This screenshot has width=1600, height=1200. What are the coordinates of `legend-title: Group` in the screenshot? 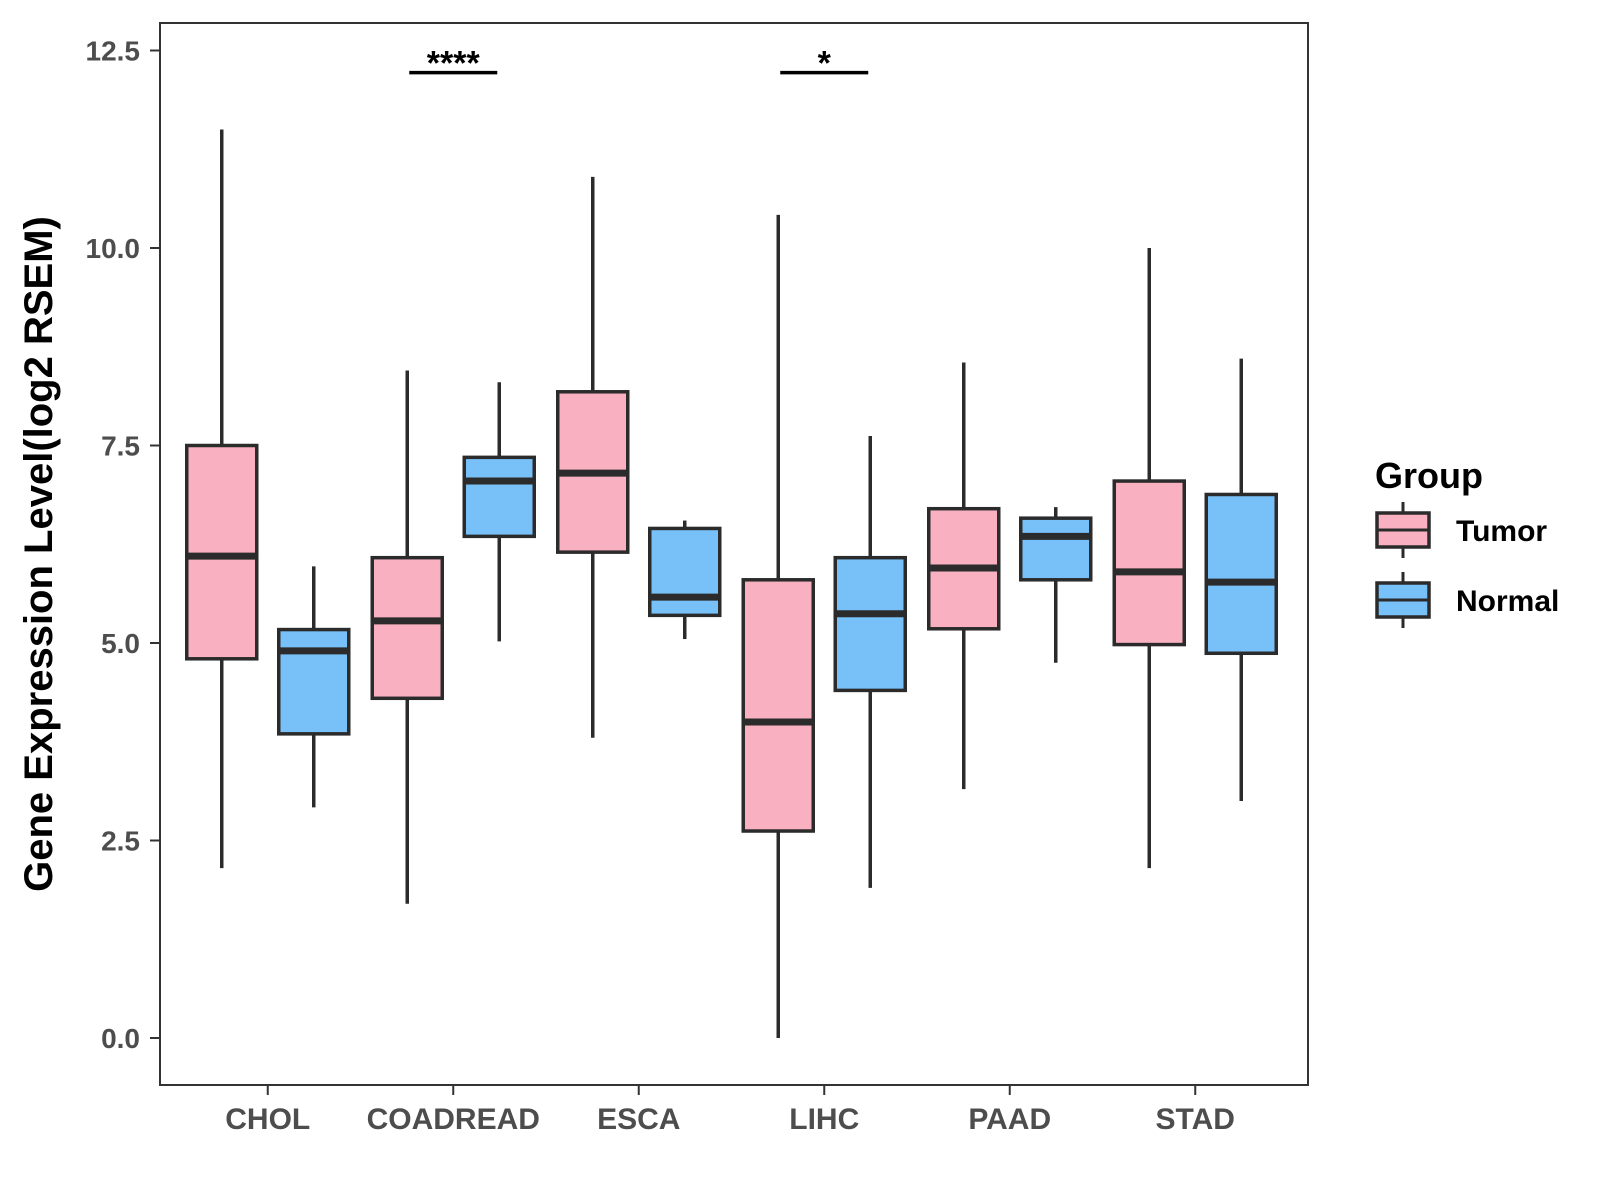 It's located at (1429, 475).